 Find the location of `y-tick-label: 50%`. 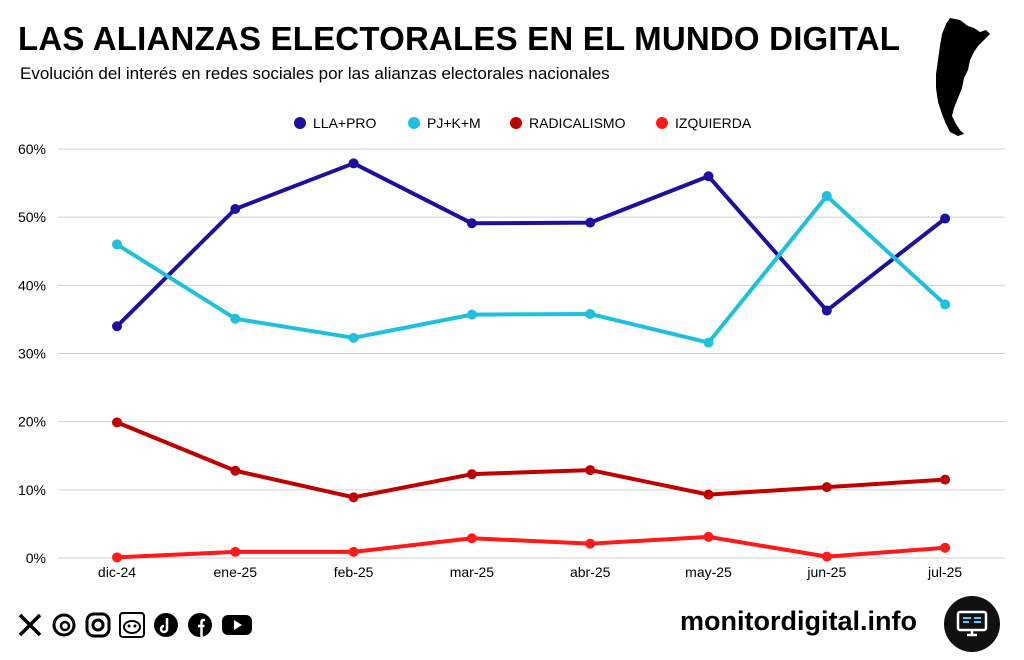

y-tick-label: 50% is located at coordinates (32, 217).